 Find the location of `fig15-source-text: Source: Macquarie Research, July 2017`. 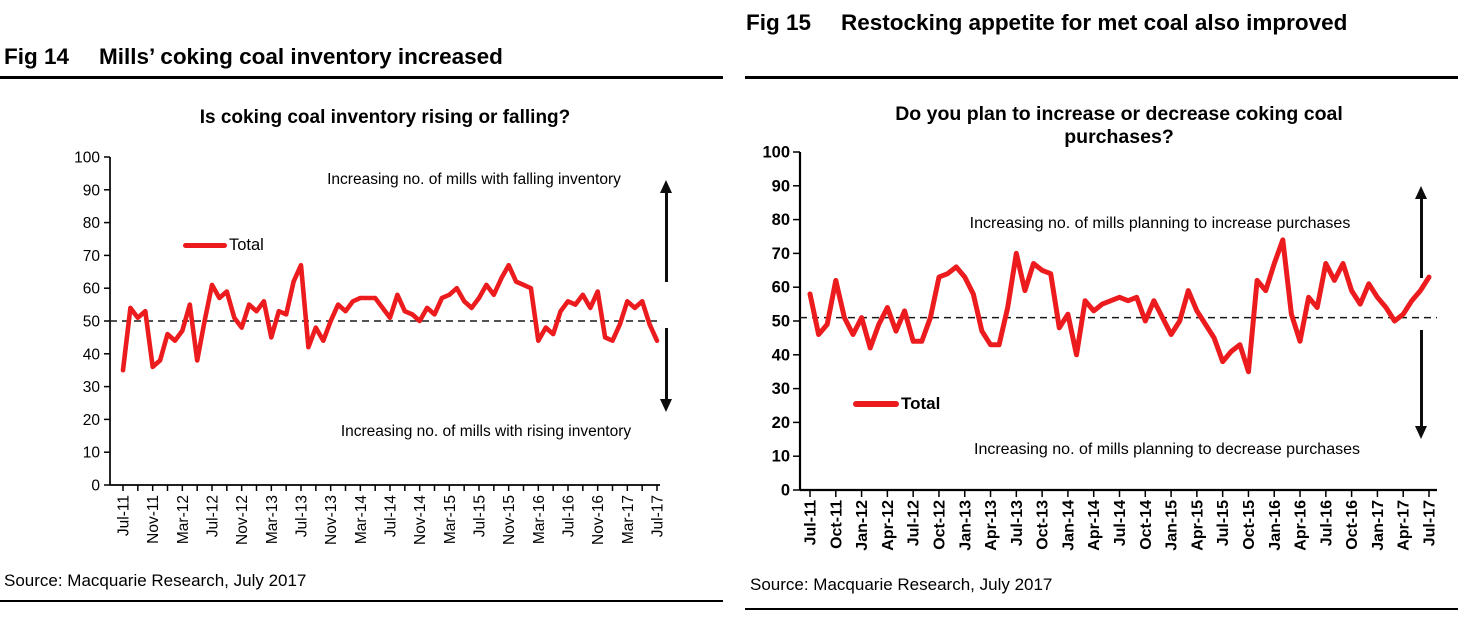

fig15-source-text: Source: Macquarie Research, July 2017 is located at coordinates (901, 584).